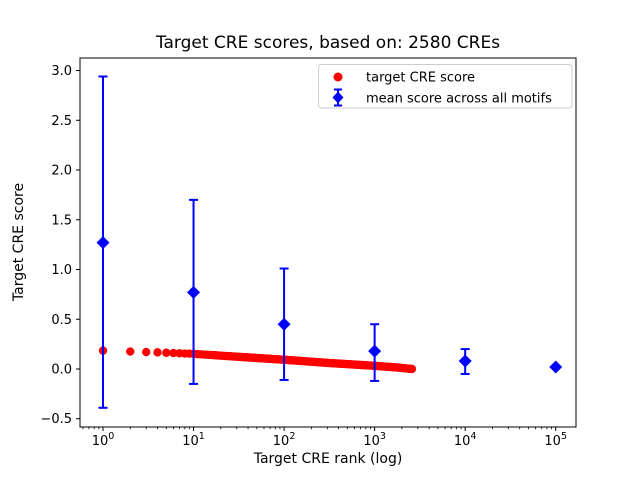 The image size is (640, 480). Describe the element at coordinates (374, 440) in the screenshot. I see `x-tick-label: 10³` at that location.